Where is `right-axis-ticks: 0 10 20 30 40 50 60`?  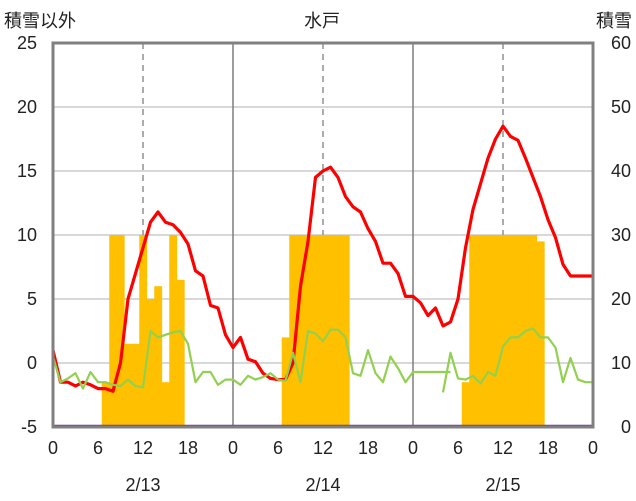 right-axis-ticks: 0 10 20 30 40 50 60 is located at coordinates (621, 235).